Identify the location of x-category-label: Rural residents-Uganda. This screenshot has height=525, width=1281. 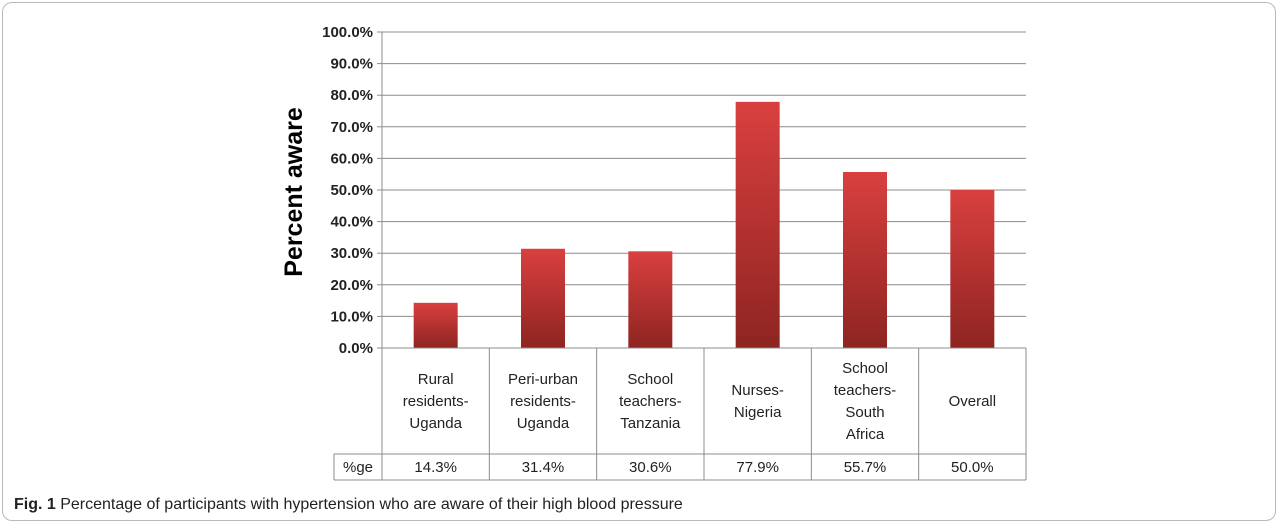
(436, 401).